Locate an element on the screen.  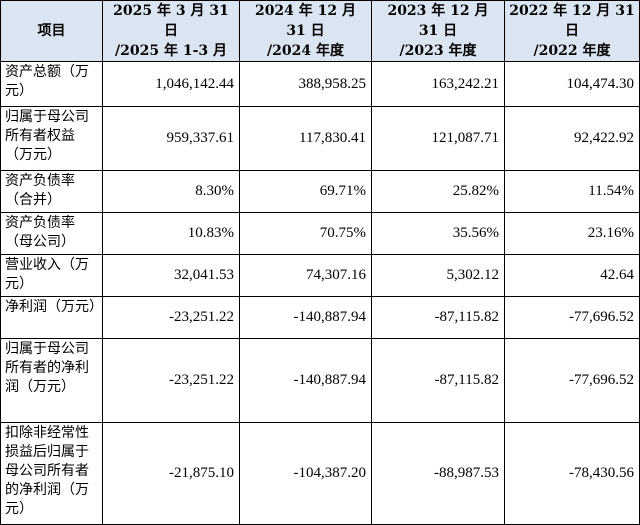
cell-value: -21,875.10 is located at coordinates (171, 473).